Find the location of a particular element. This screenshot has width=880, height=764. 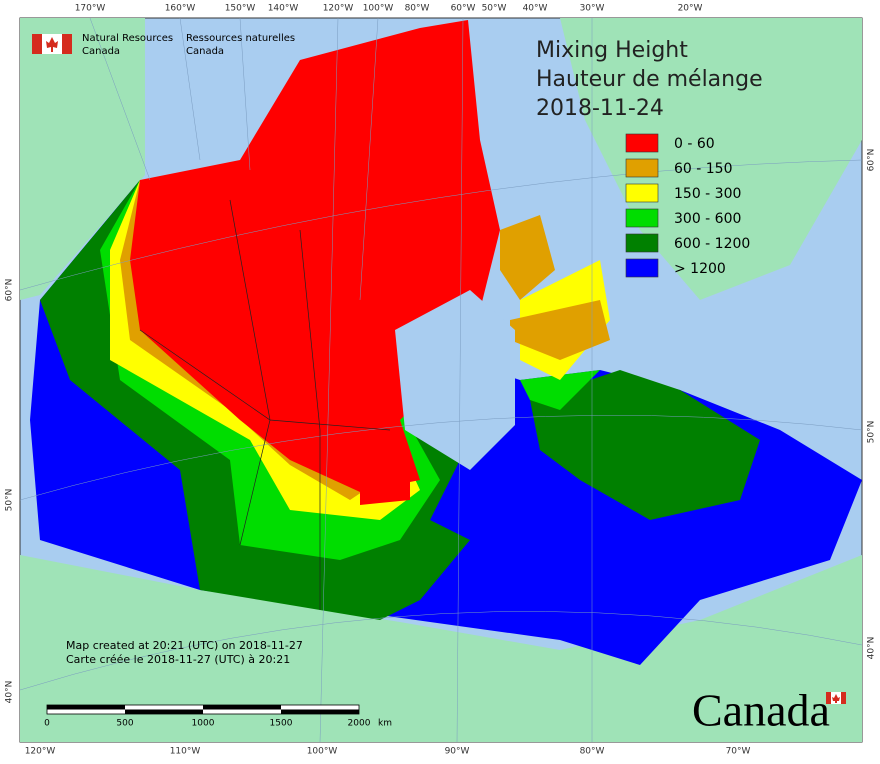

hudson-bay is located at coordinates (455, 380).